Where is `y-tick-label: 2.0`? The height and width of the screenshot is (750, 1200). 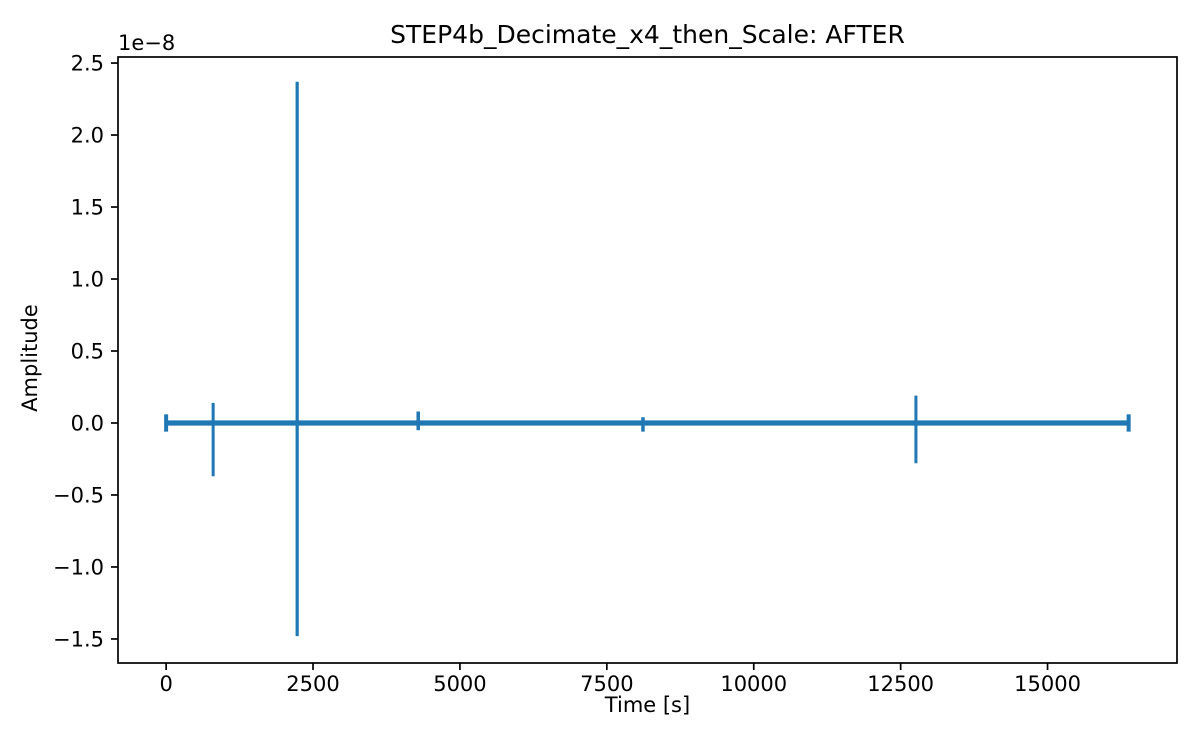 y-tick-label: 2.0 is located at coordinates (87, 136).